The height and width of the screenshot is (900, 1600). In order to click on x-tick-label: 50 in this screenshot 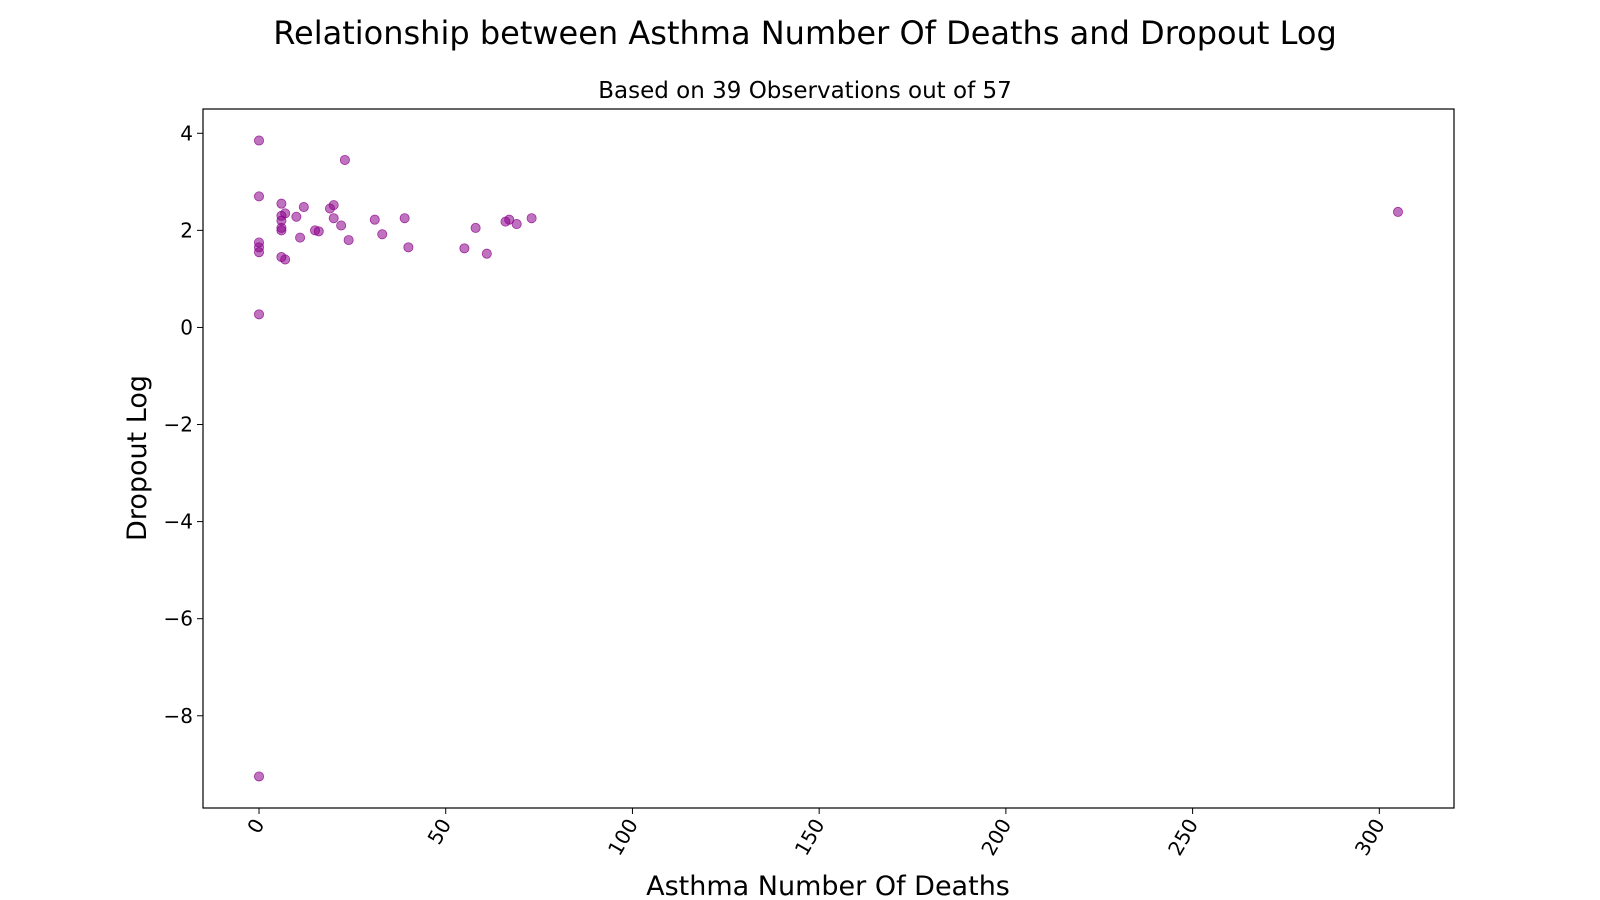, I will do `click(440, 832)`.